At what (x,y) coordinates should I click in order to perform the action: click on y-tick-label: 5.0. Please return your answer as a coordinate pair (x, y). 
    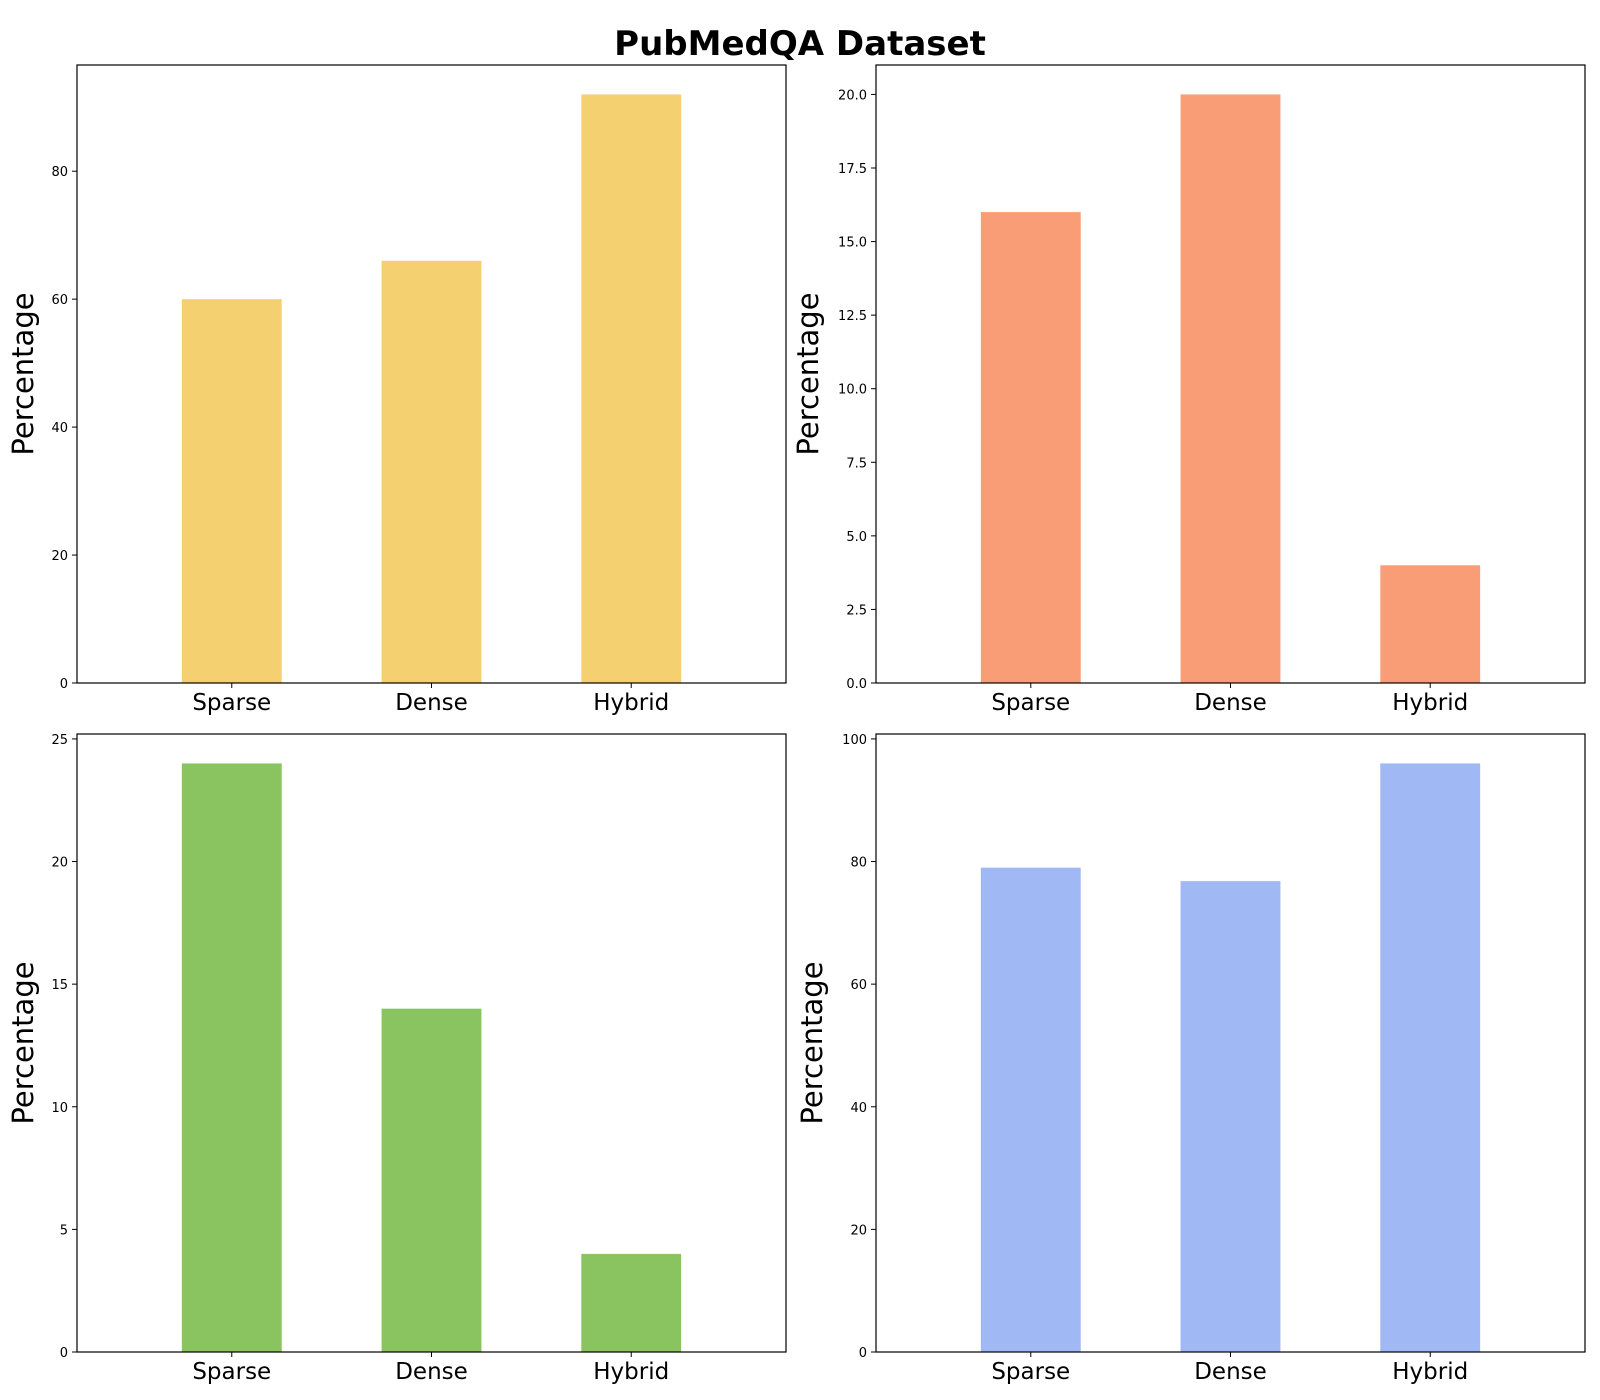
    Looking at the image, I should click on (856, 537).